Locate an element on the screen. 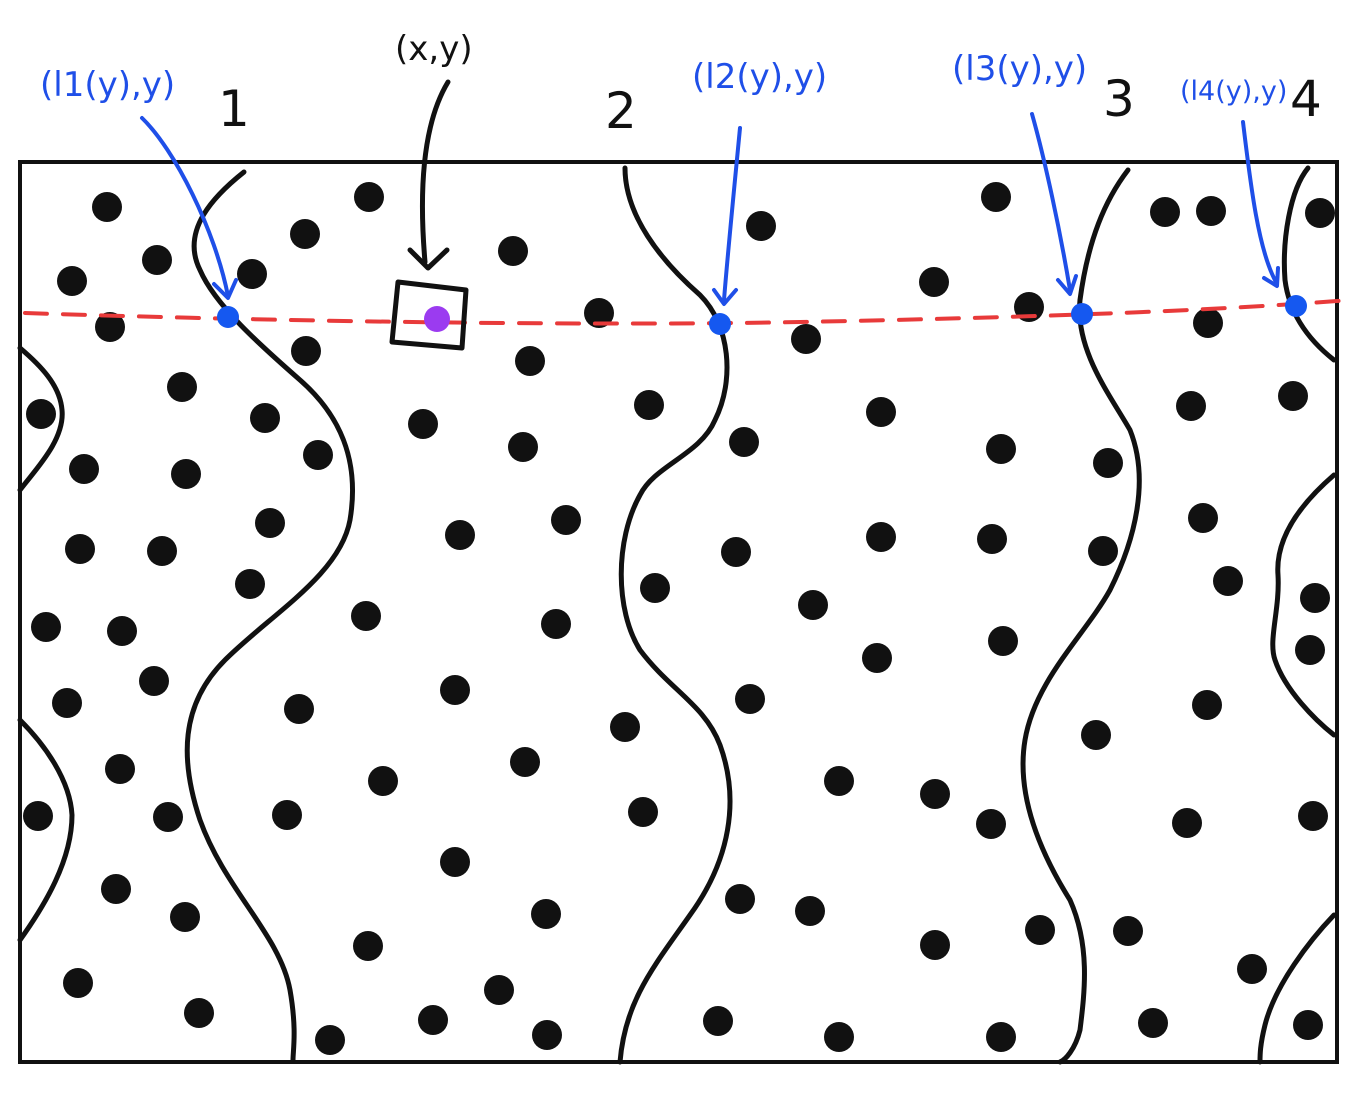 The image size is (1355, 1101). curve-4-right-bulge is located at coordinates (1303, 605).